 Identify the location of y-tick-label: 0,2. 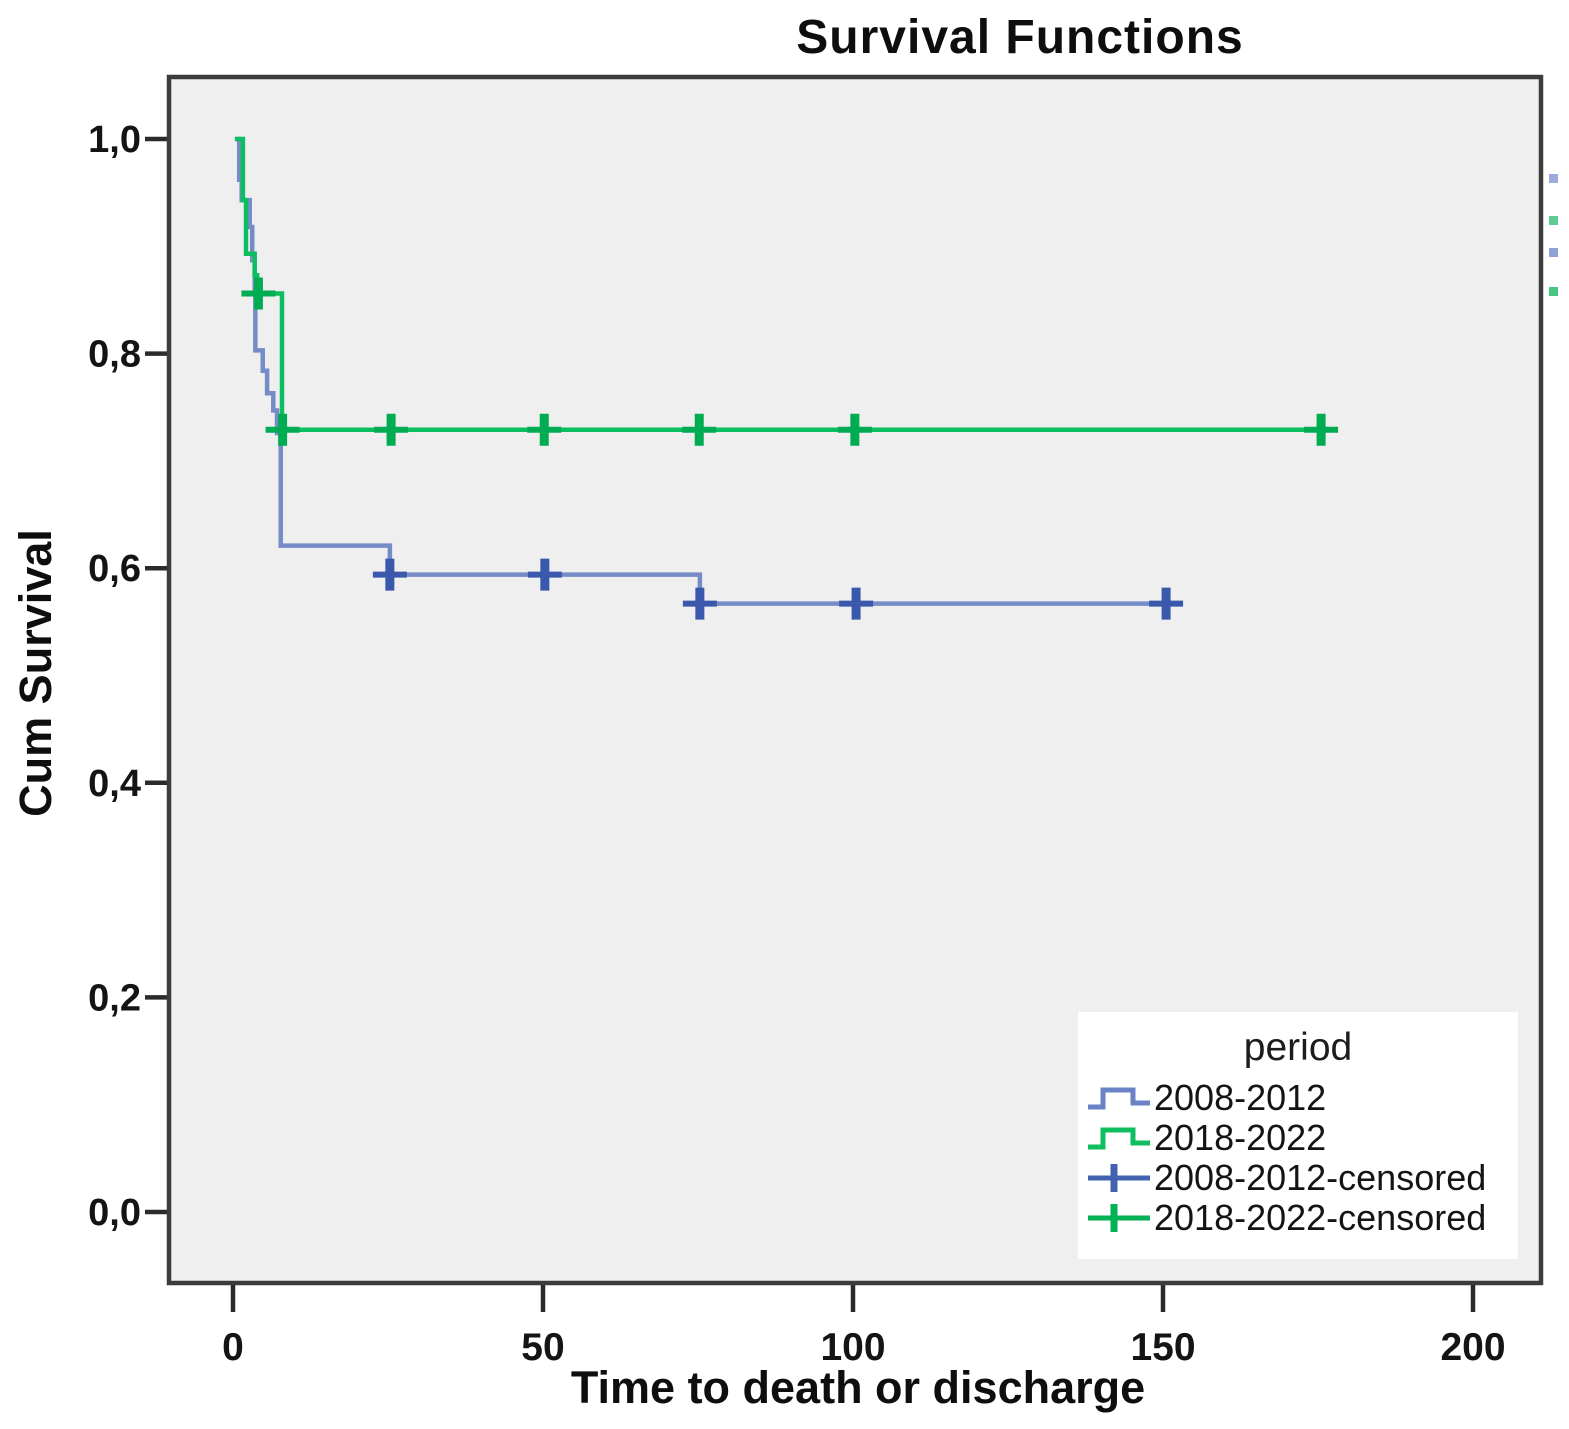
(114, 998).